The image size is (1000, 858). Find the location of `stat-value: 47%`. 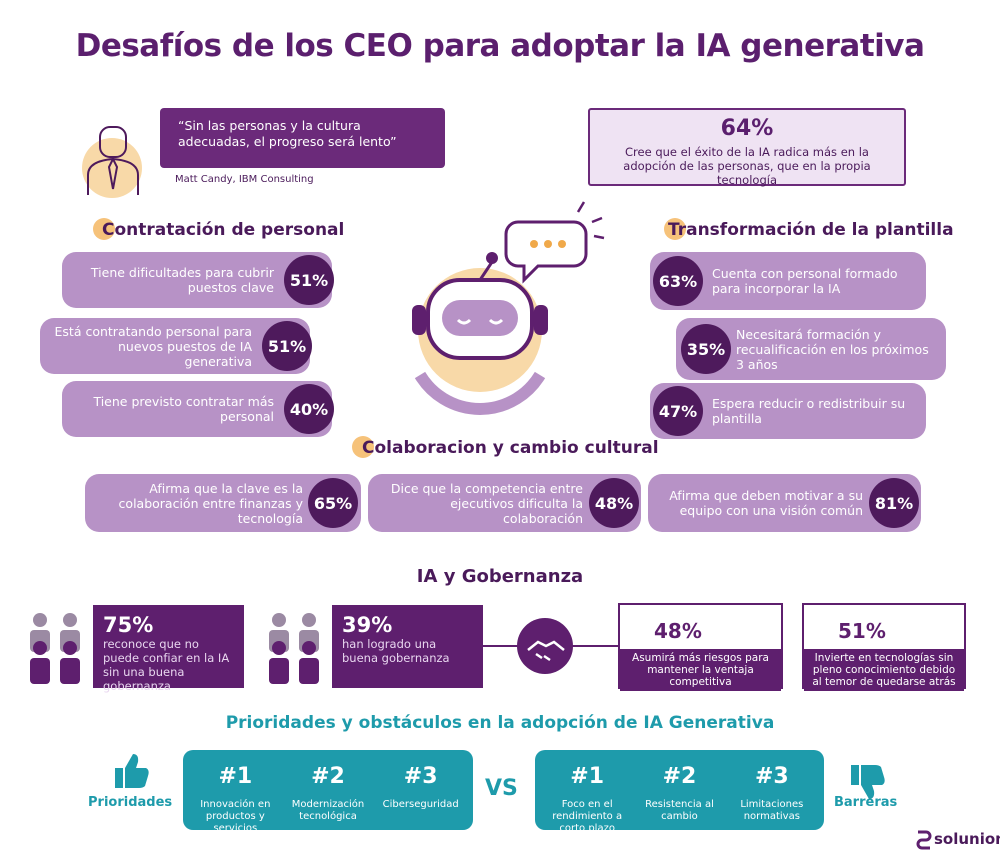

stat-value: 47% is located at coordinates (678, 411).